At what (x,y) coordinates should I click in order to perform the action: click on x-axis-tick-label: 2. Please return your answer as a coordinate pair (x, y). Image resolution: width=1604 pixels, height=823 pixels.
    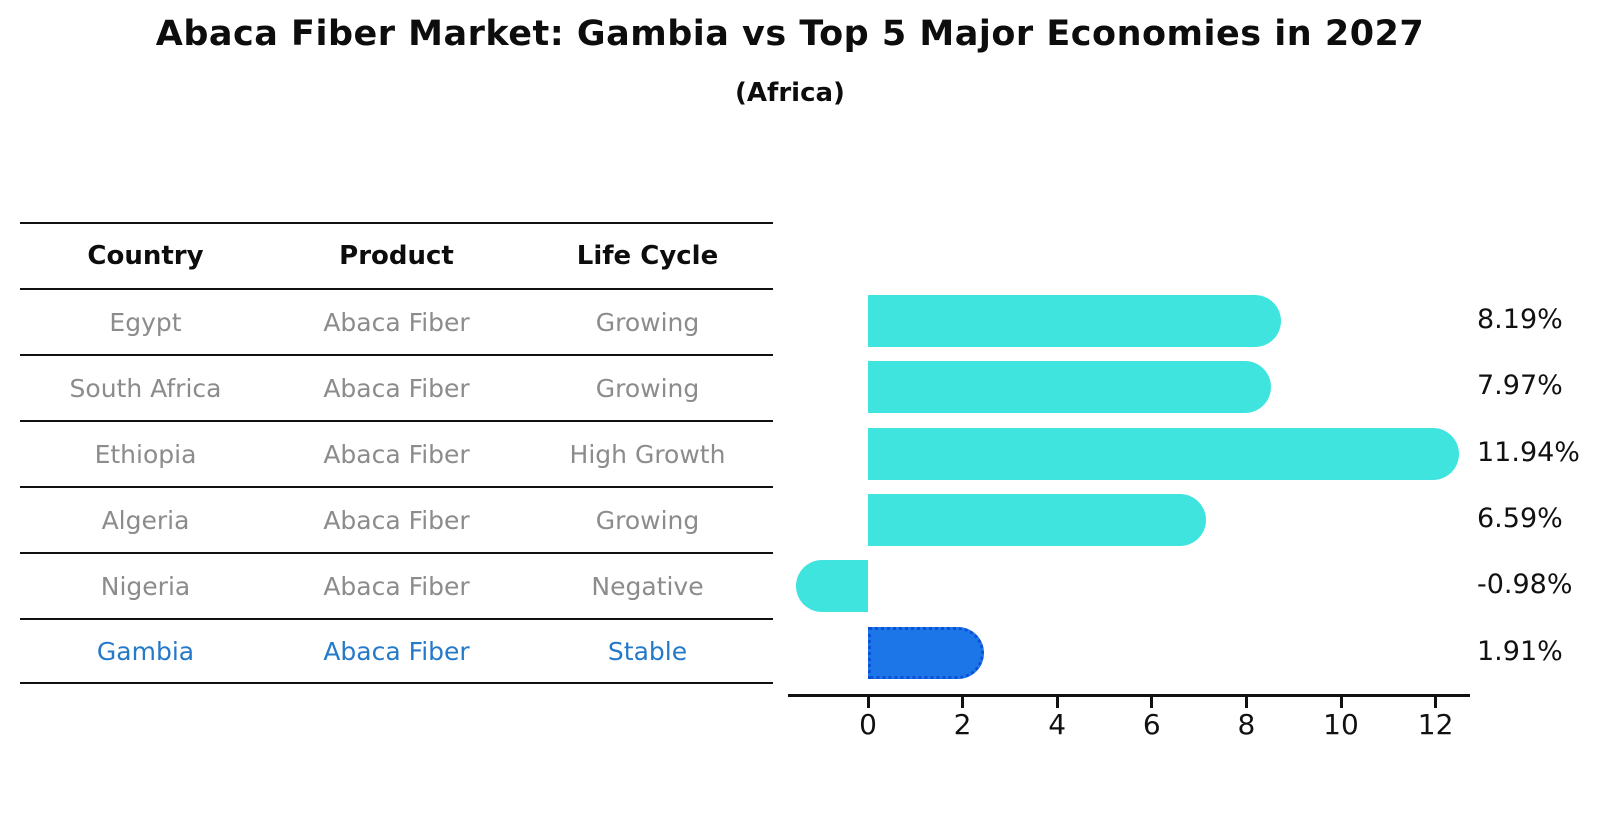
    Looking at the image, I should click on (962, 724).